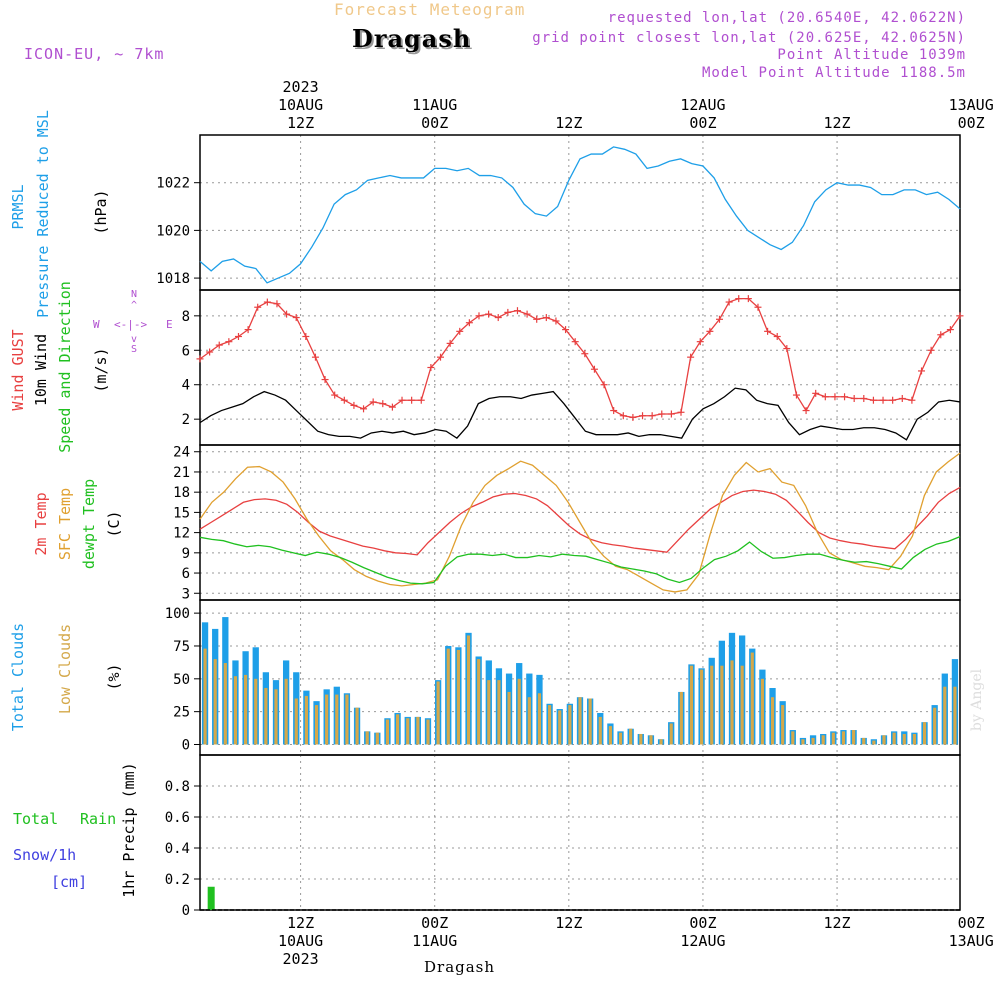 The width and height of the screenshot is (1000, 1000). I want to click on y-tick-label: 2, so click(186, 420).